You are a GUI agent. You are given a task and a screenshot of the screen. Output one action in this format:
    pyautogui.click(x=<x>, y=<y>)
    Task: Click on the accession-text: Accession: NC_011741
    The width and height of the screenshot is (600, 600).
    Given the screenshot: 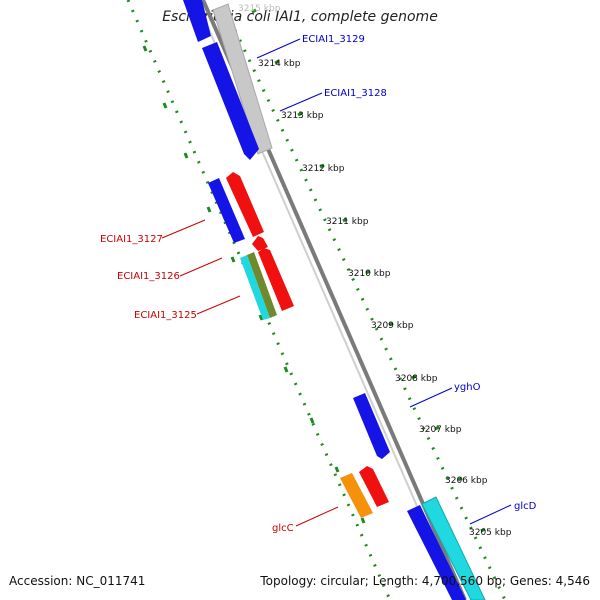 What is the action you would take?
    pyautogui.click(x=77, y=581)
    